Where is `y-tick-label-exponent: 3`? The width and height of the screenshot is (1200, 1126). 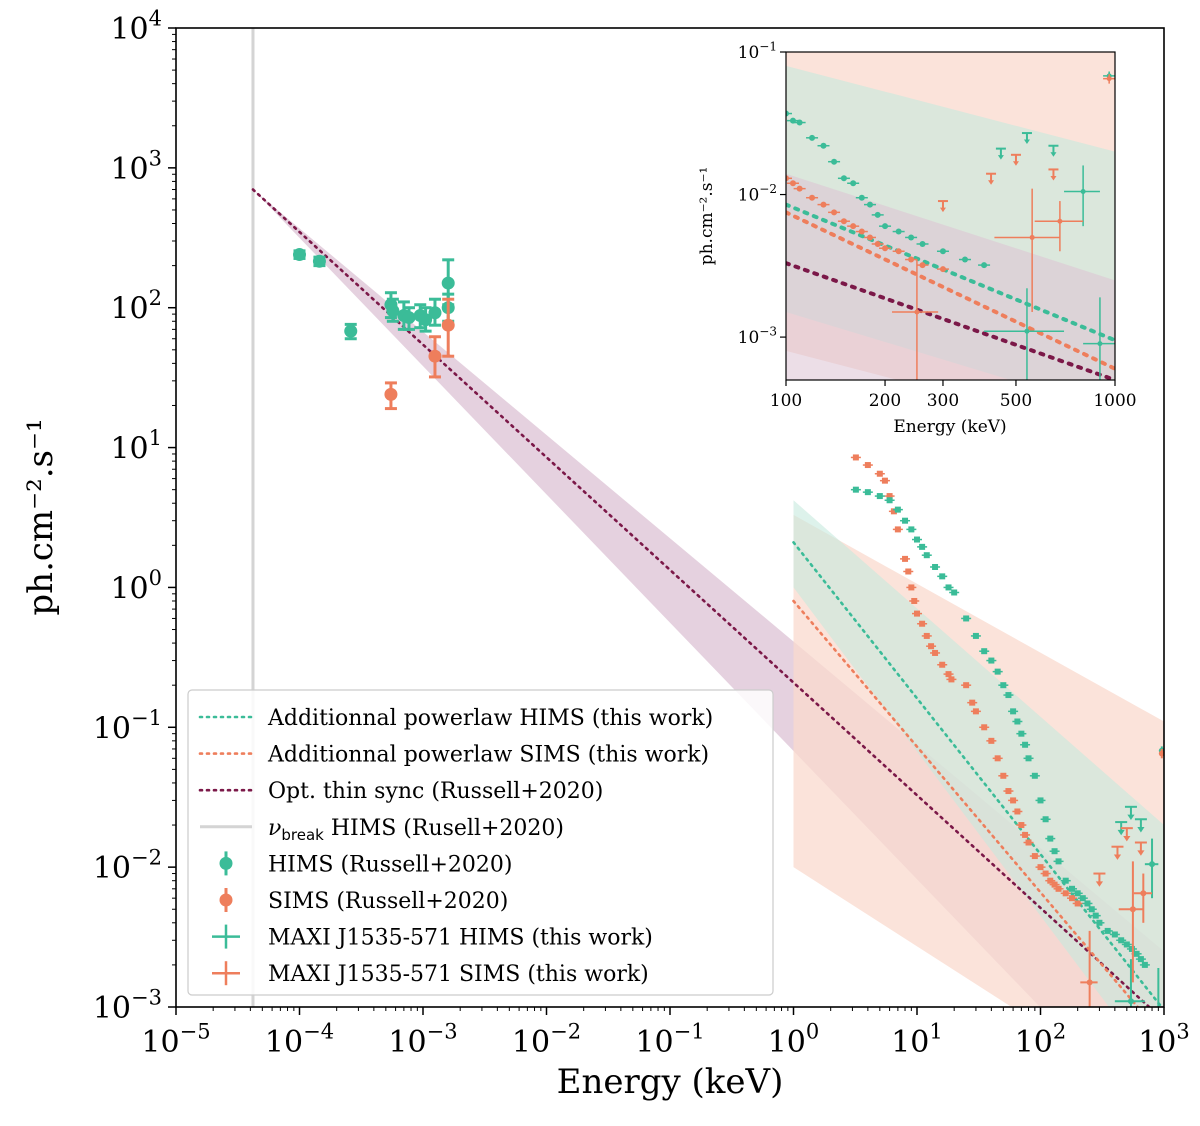 y-tick-label-exponent: 3 is located at coordinates (155, 158).